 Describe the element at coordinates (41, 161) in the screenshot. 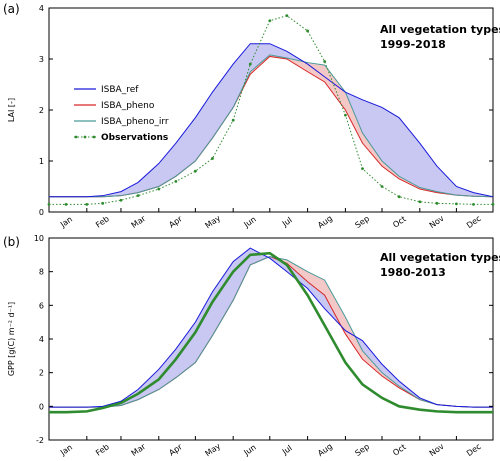

I see `y-tick-label: 1` at that location.